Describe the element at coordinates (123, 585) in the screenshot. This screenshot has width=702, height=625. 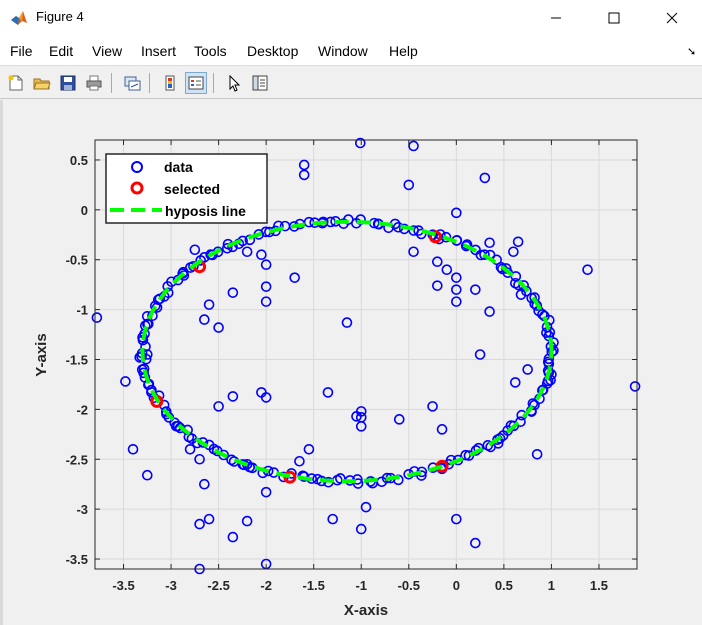
I see `x-tick-label: -3.5` at that location.